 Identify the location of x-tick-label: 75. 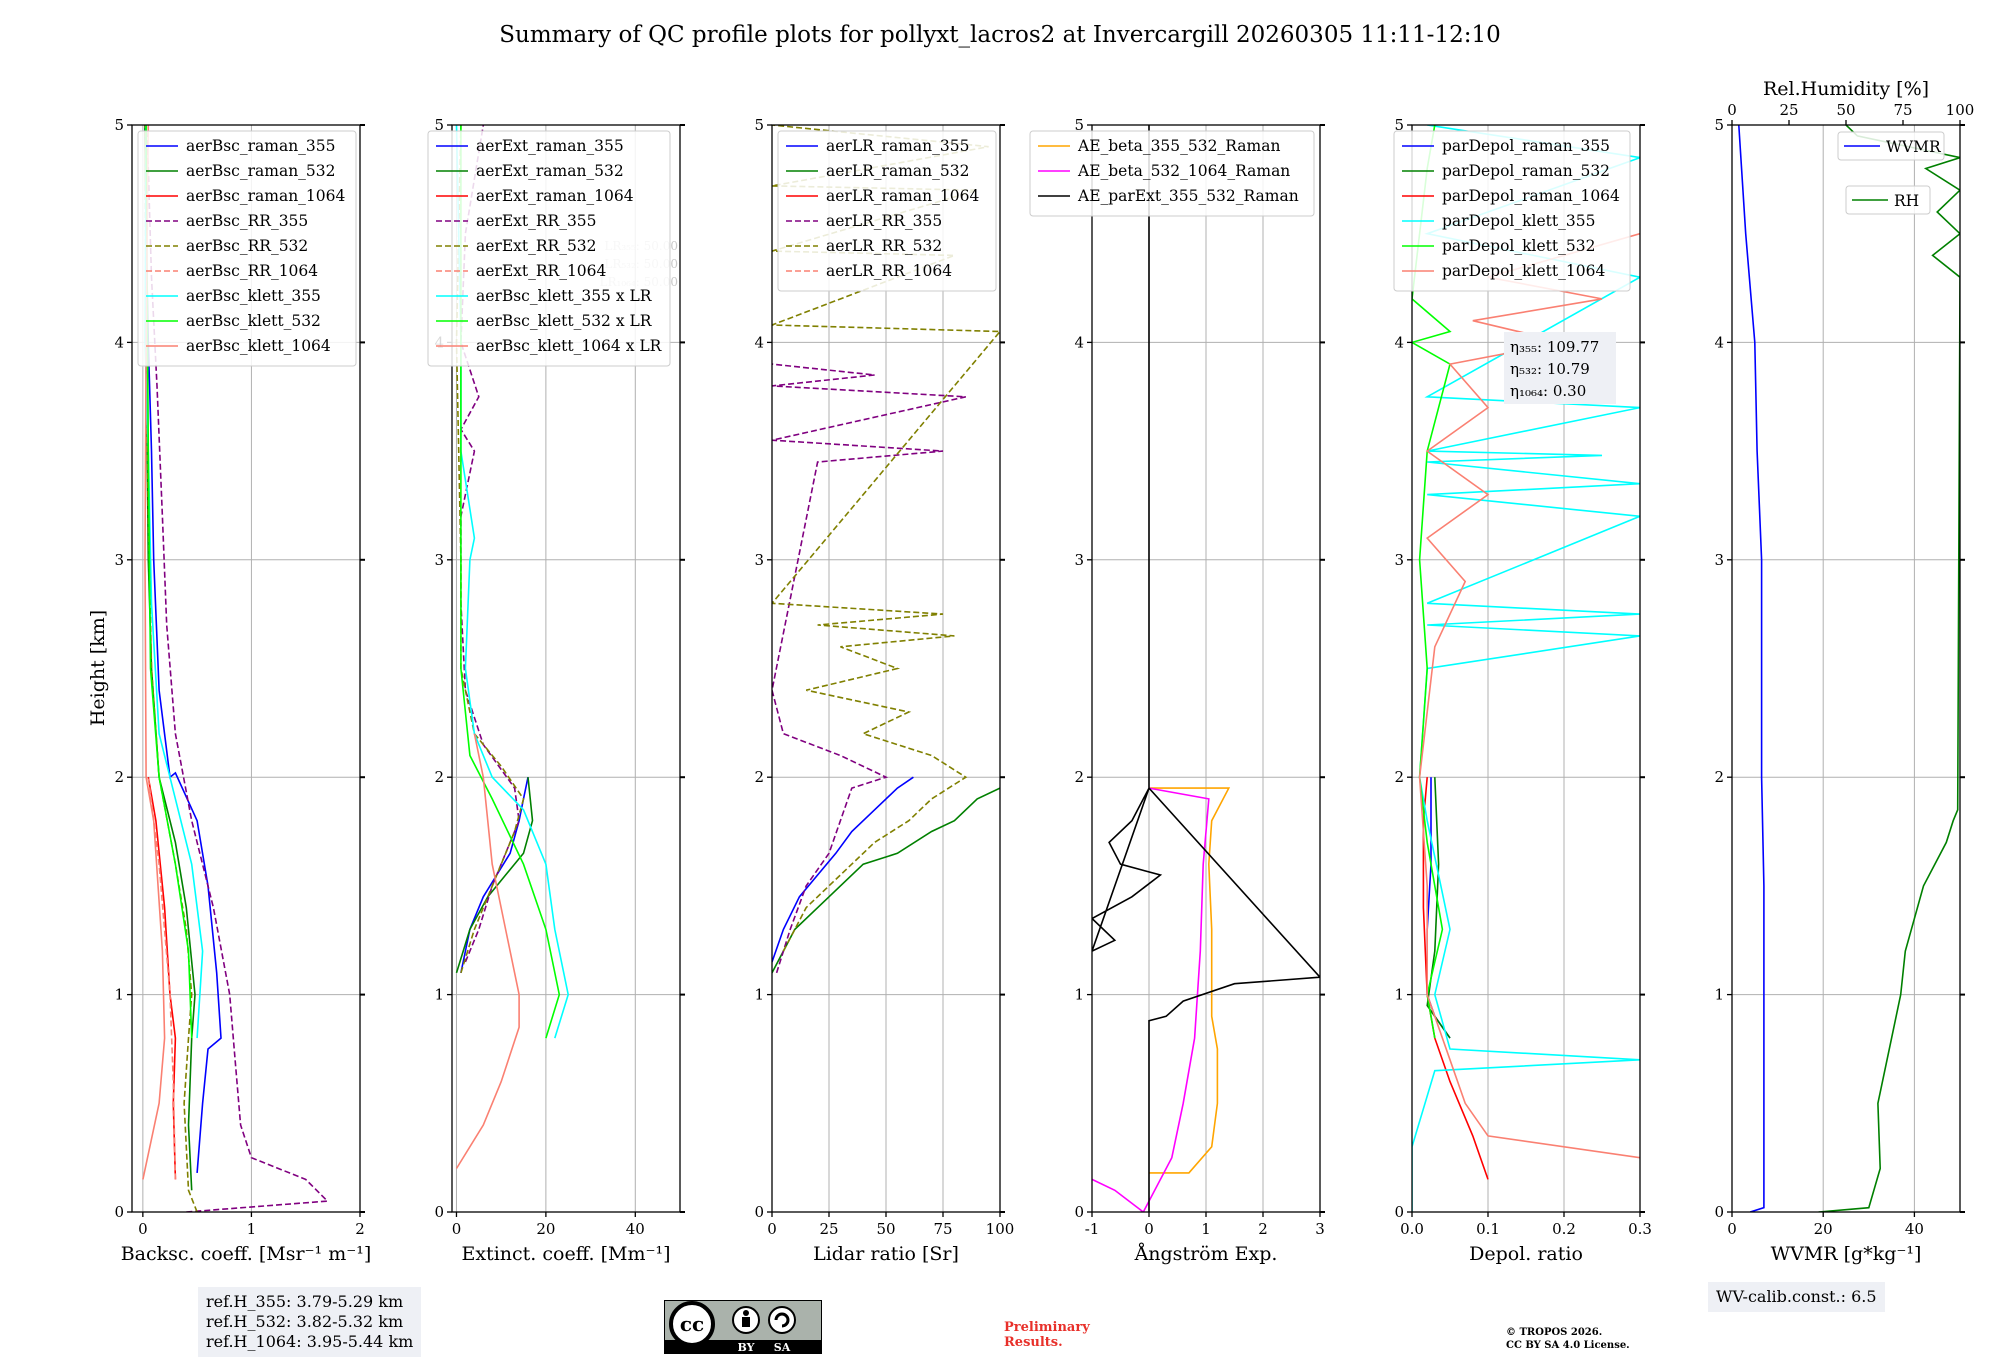
(942, 1229).